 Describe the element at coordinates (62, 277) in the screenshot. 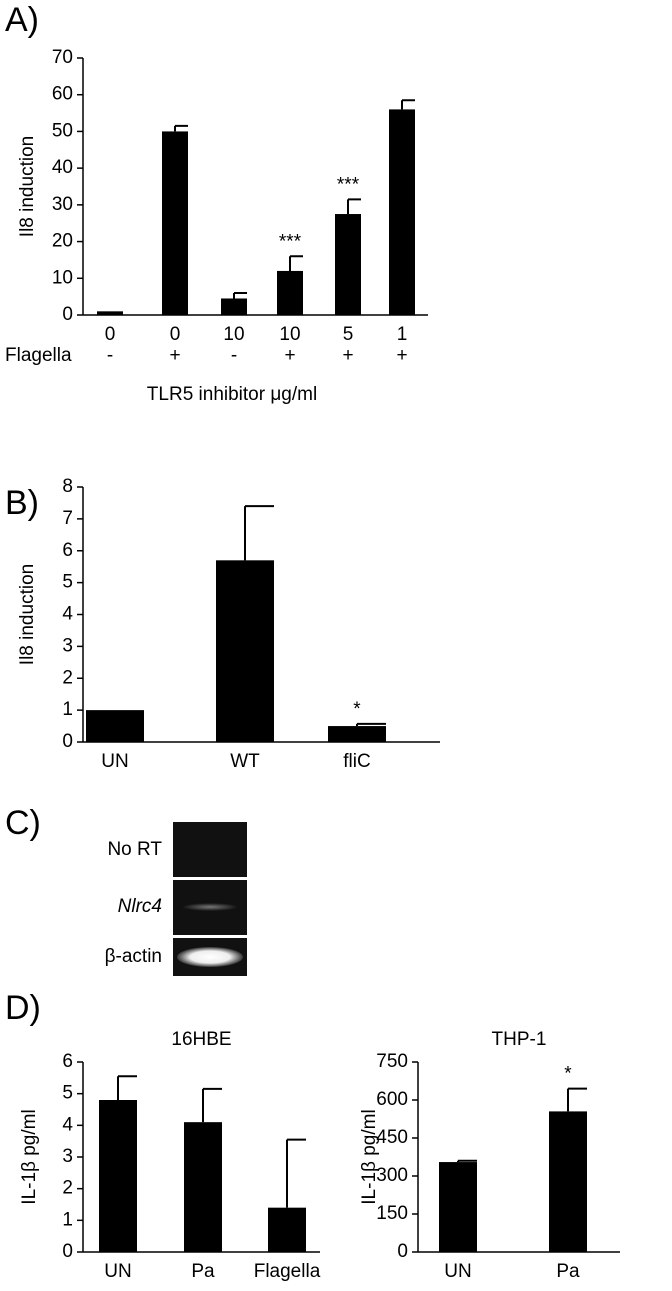

I see `y-tick-label: 10` at that location.